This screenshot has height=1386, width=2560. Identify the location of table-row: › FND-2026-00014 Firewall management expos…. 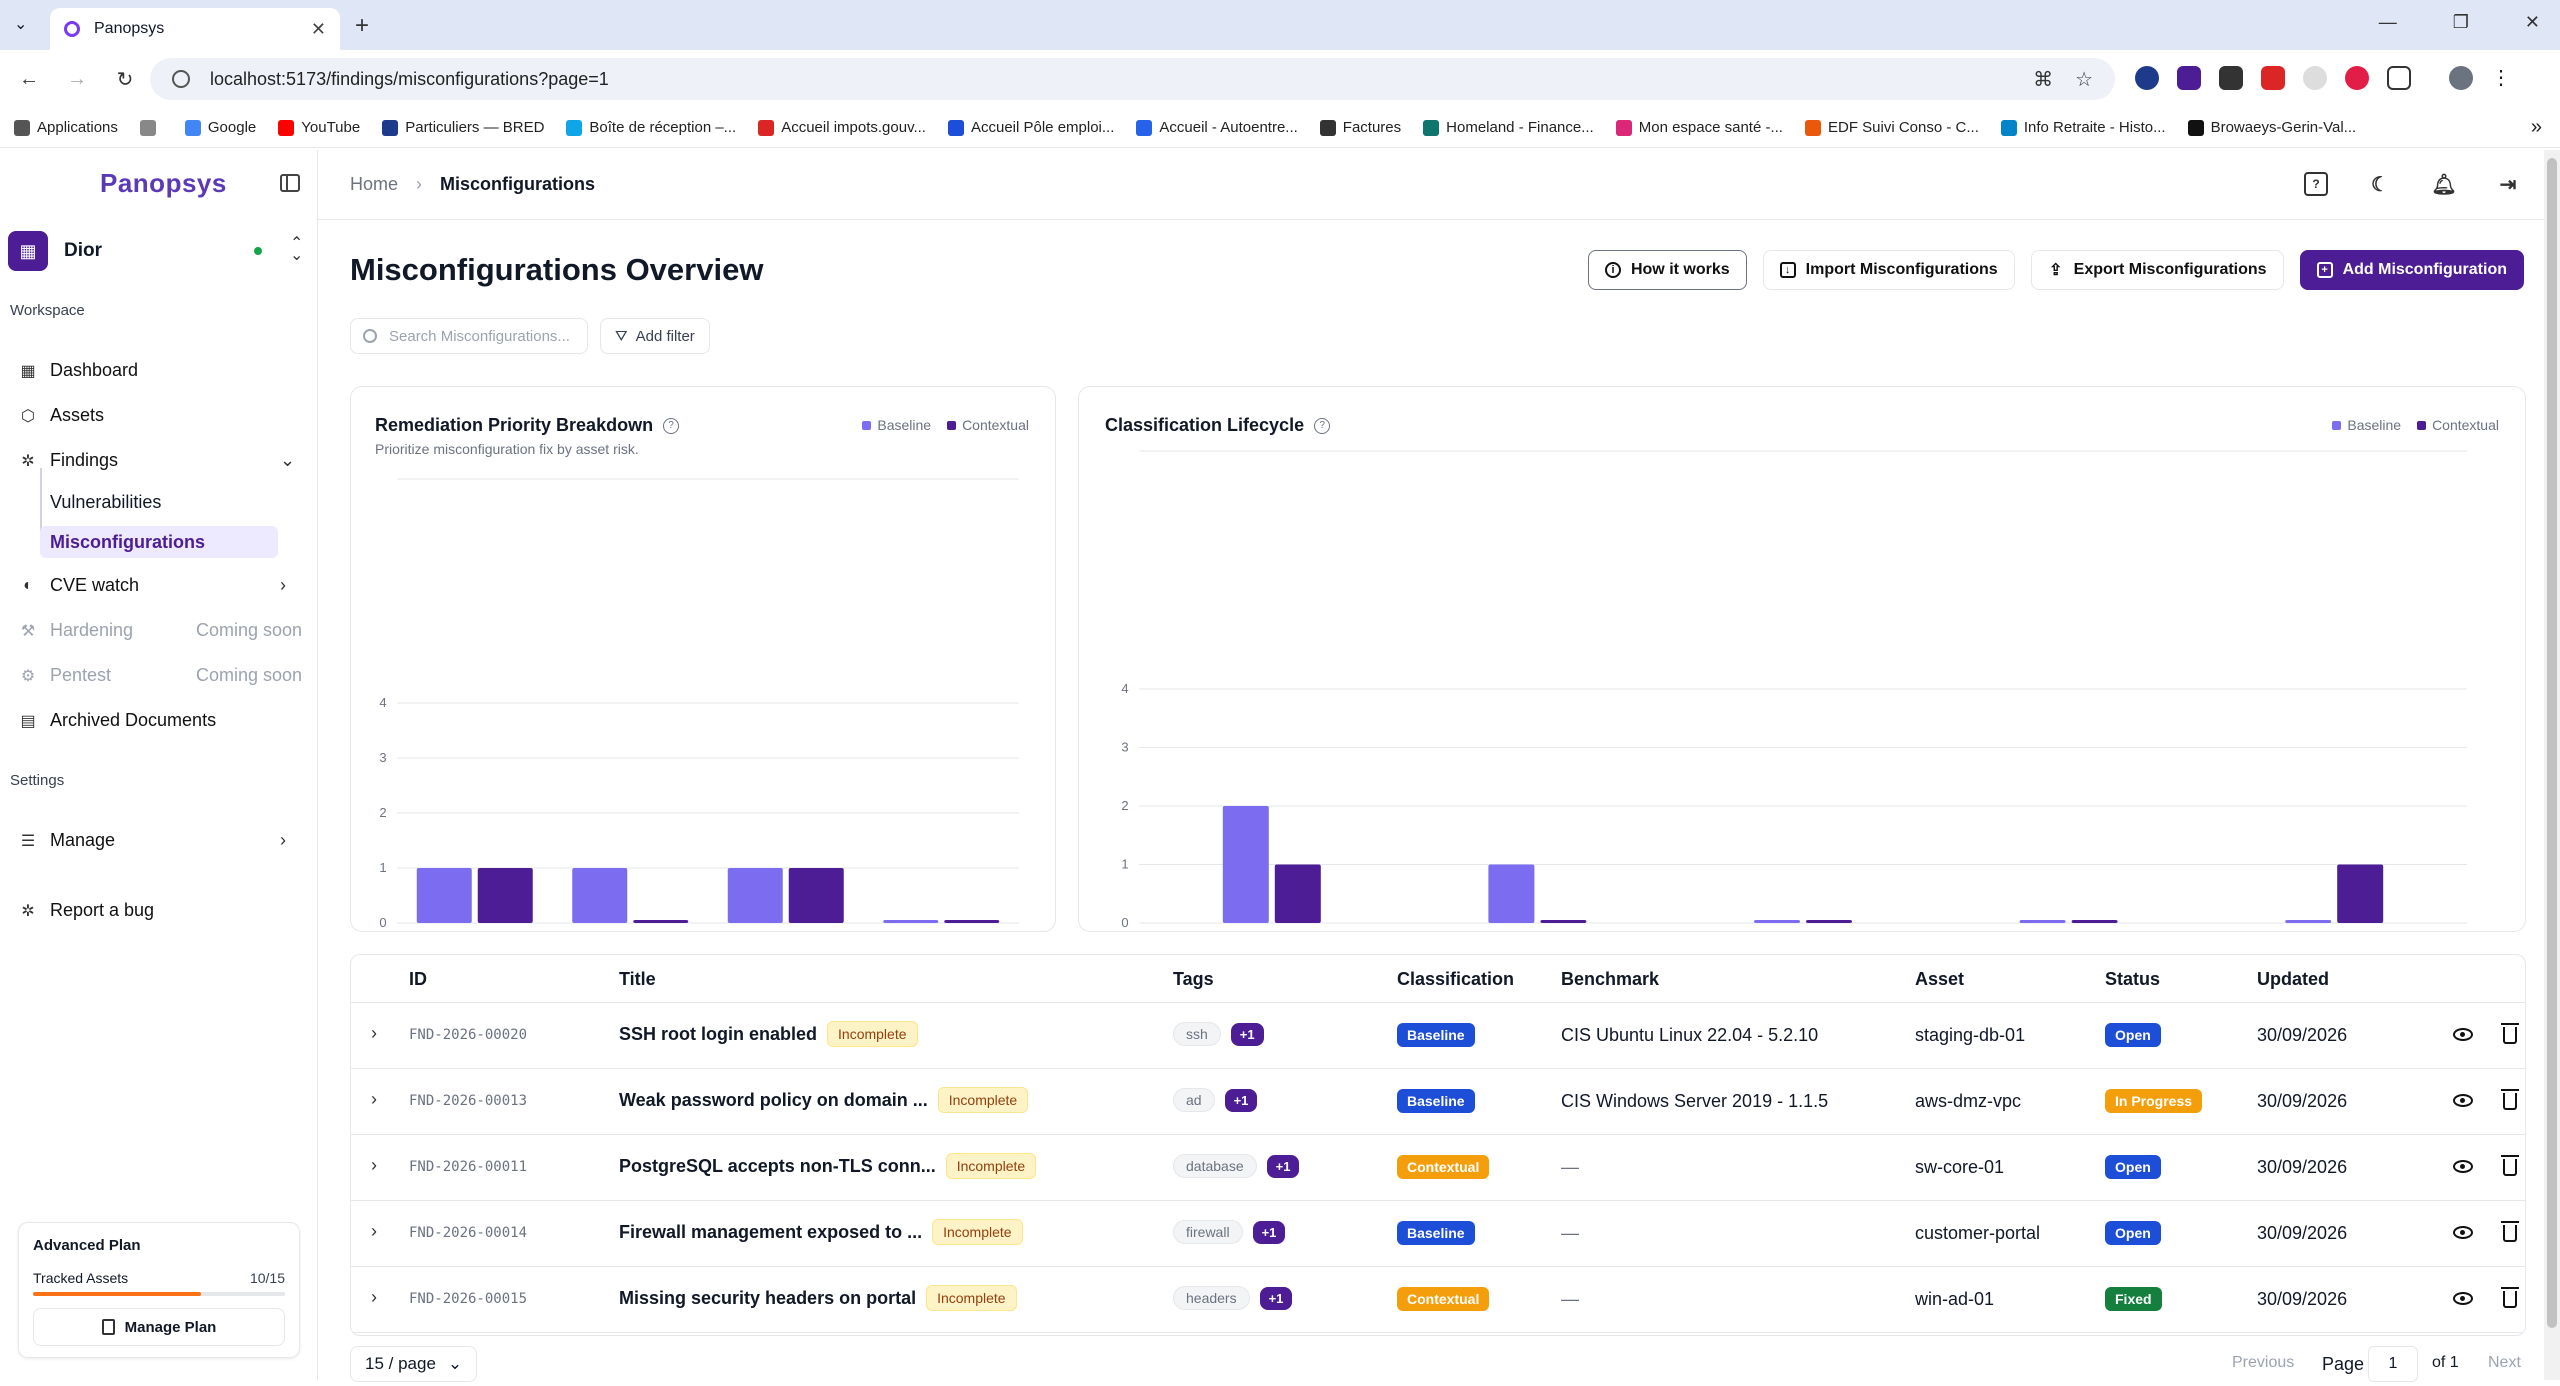
(1438, 1234).